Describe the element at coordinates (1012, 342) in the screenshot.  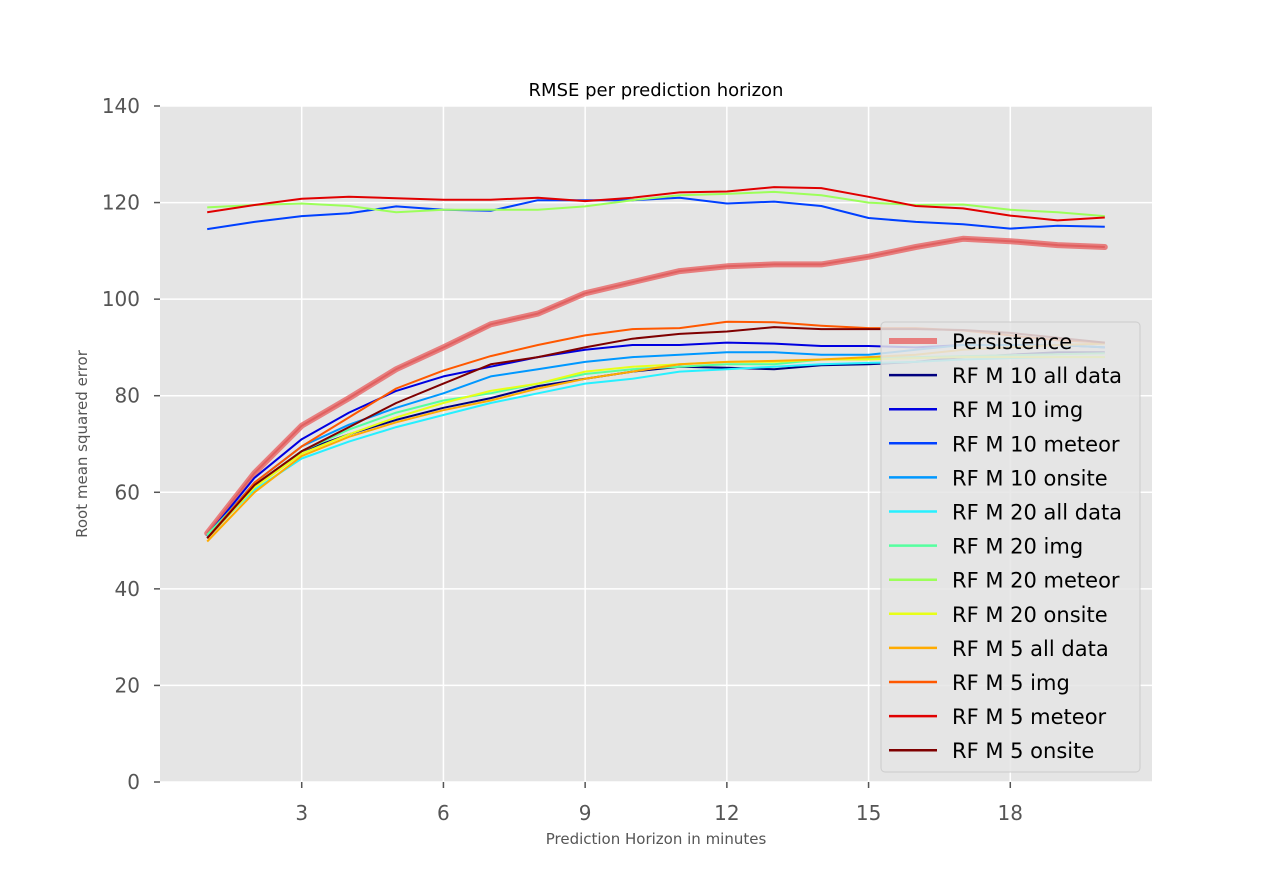
I see `legend-label-persistence: Persistence` at that location.